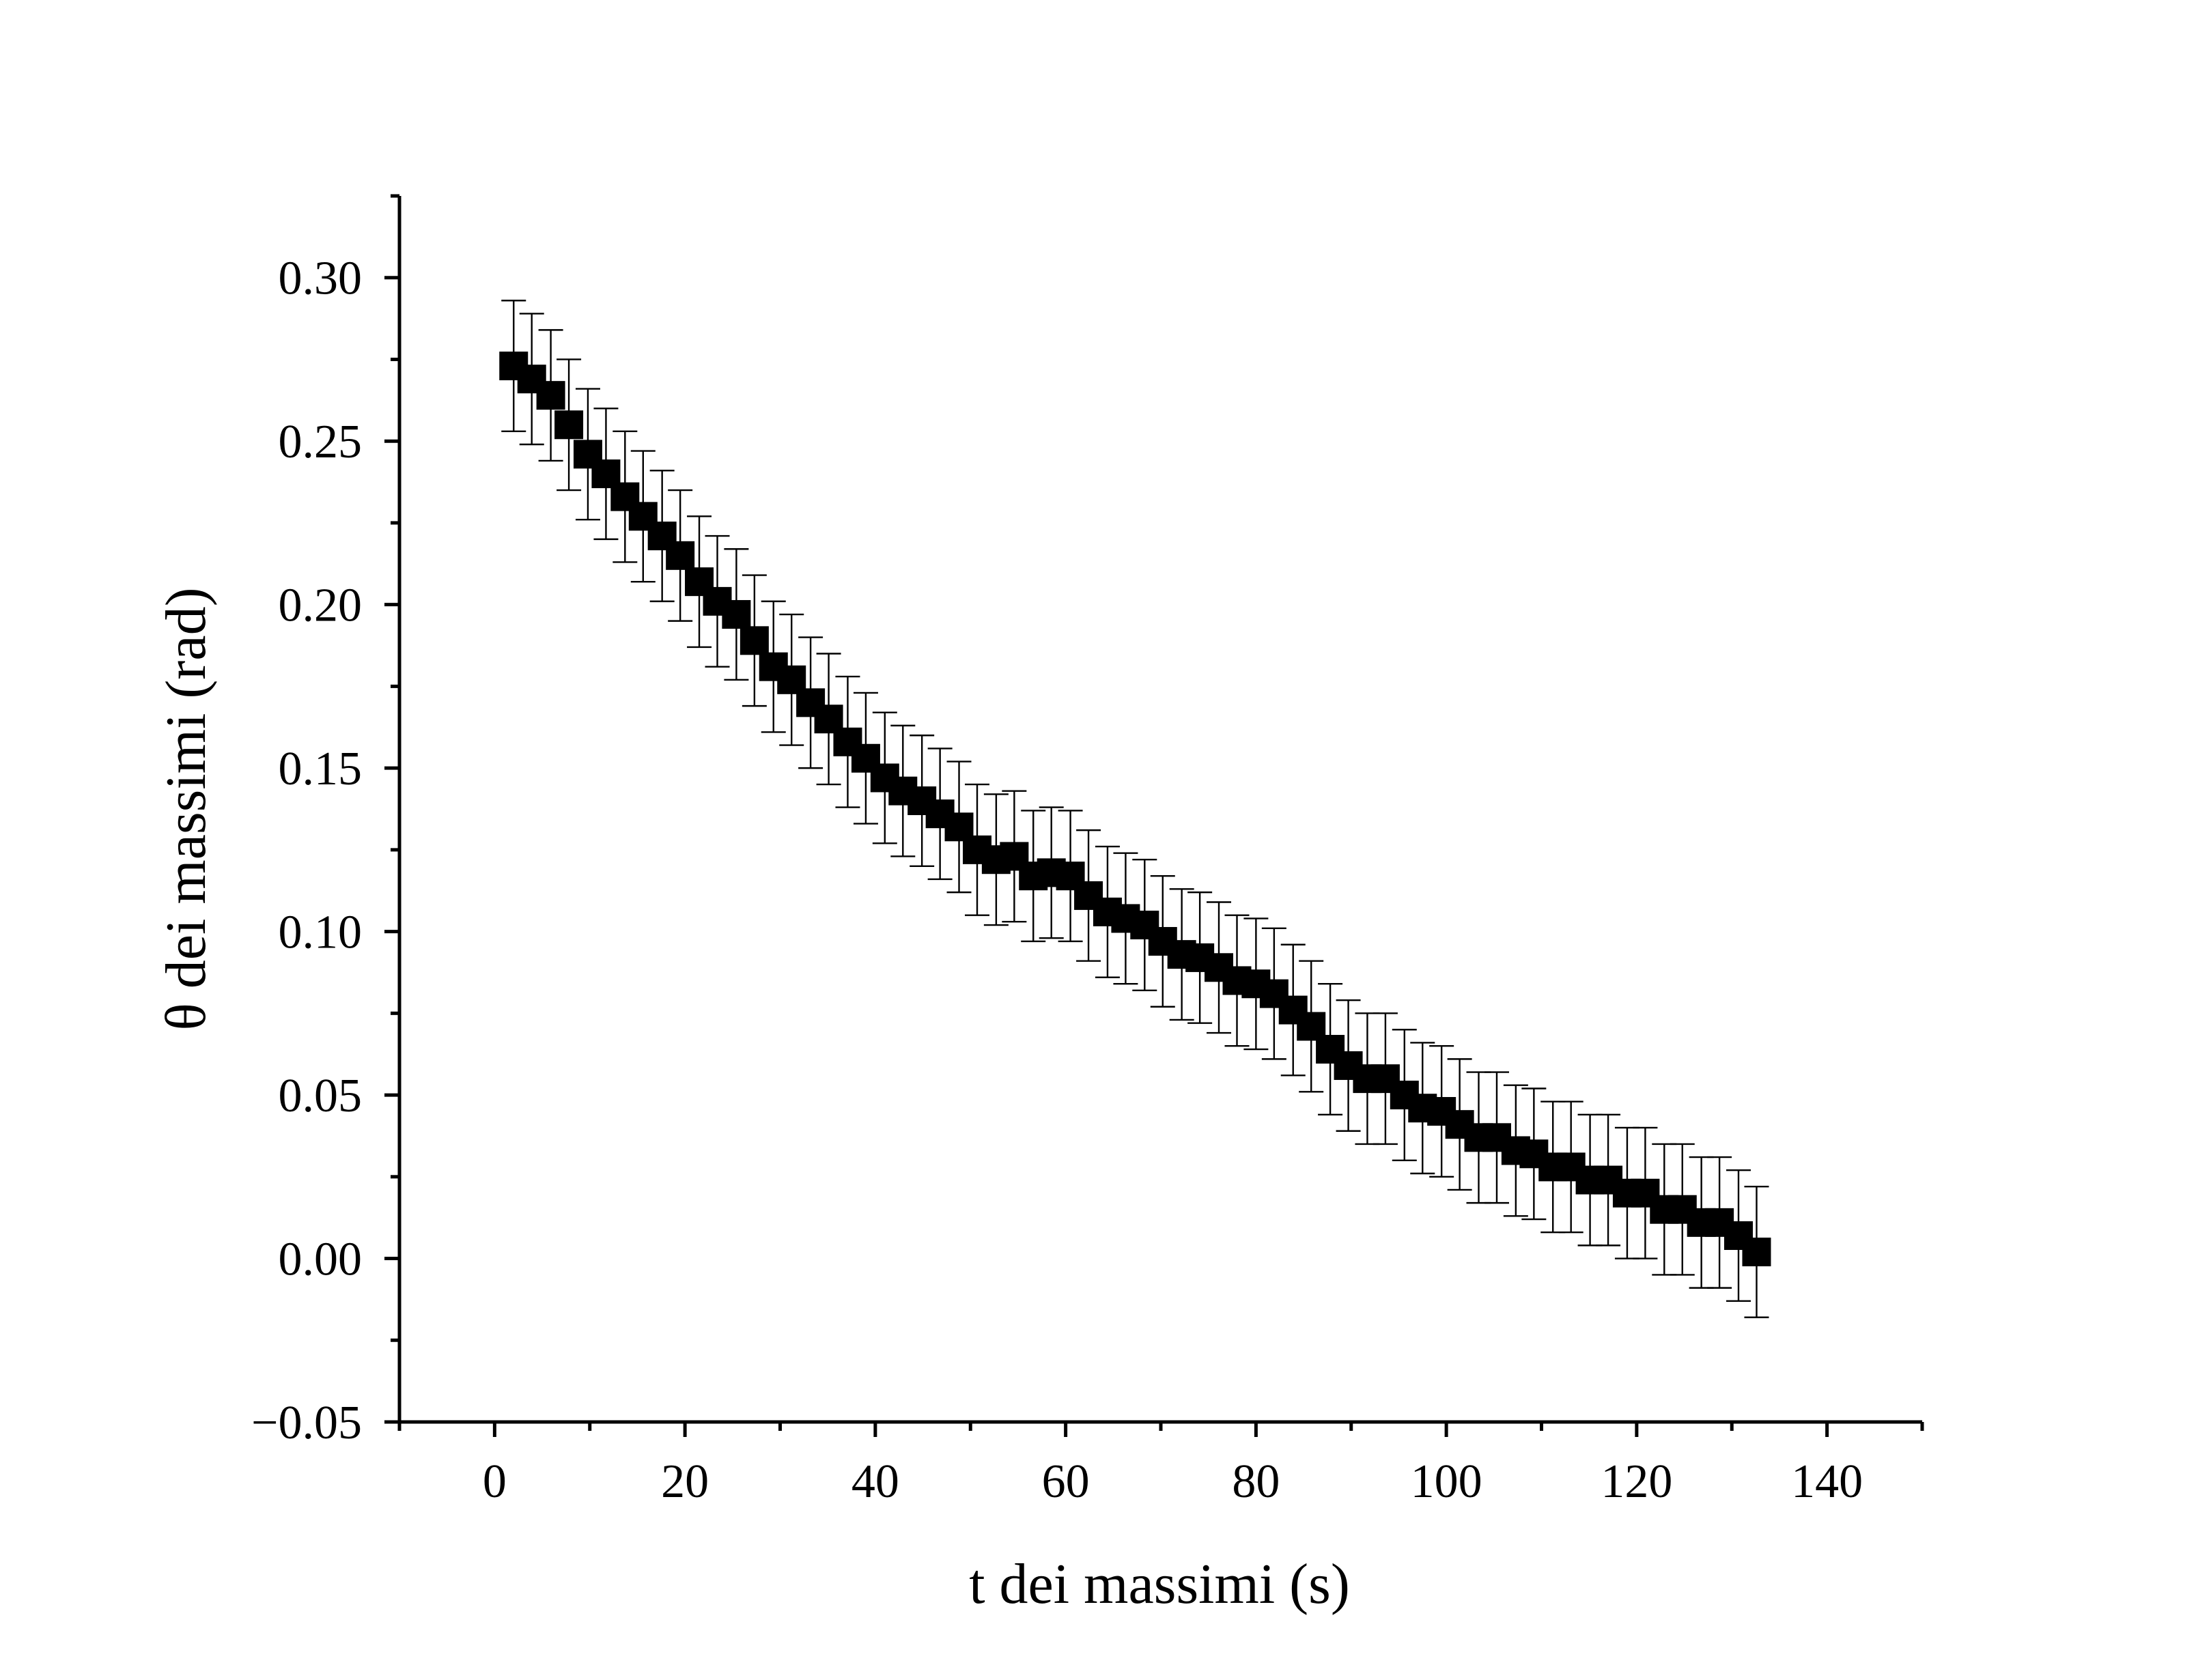 The height and width of the screenshot is (1680, 2196). I want to click on x-tick-label: 80, so click(1256, 1481).